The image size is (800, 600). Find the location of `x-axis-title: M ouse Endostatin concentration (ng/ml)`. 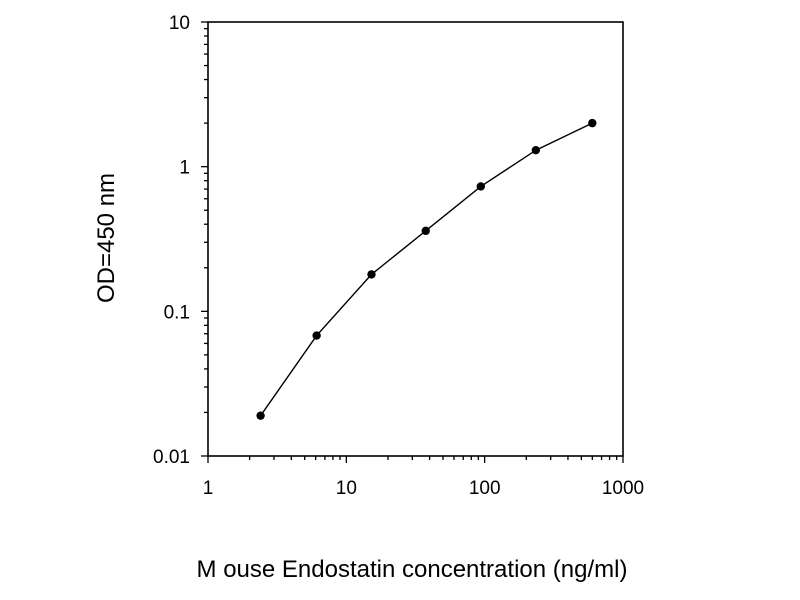

x-axis-title: M ouse Endostatin concentration (ng/ml) is located at coordinates (412, 569).